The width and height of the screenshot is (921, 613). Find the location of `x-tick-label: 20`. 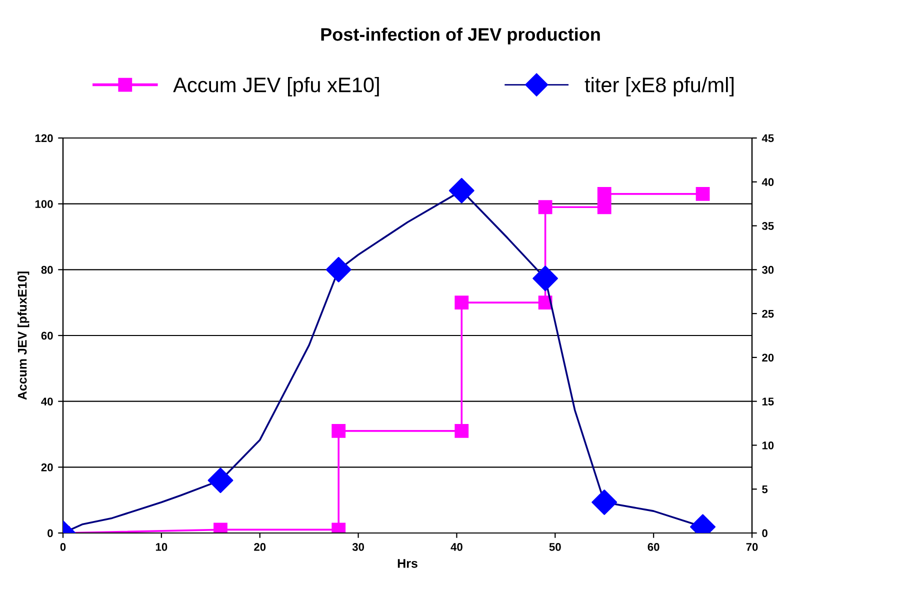

x-tick-label: 20 is located at coordinates (260, 547).